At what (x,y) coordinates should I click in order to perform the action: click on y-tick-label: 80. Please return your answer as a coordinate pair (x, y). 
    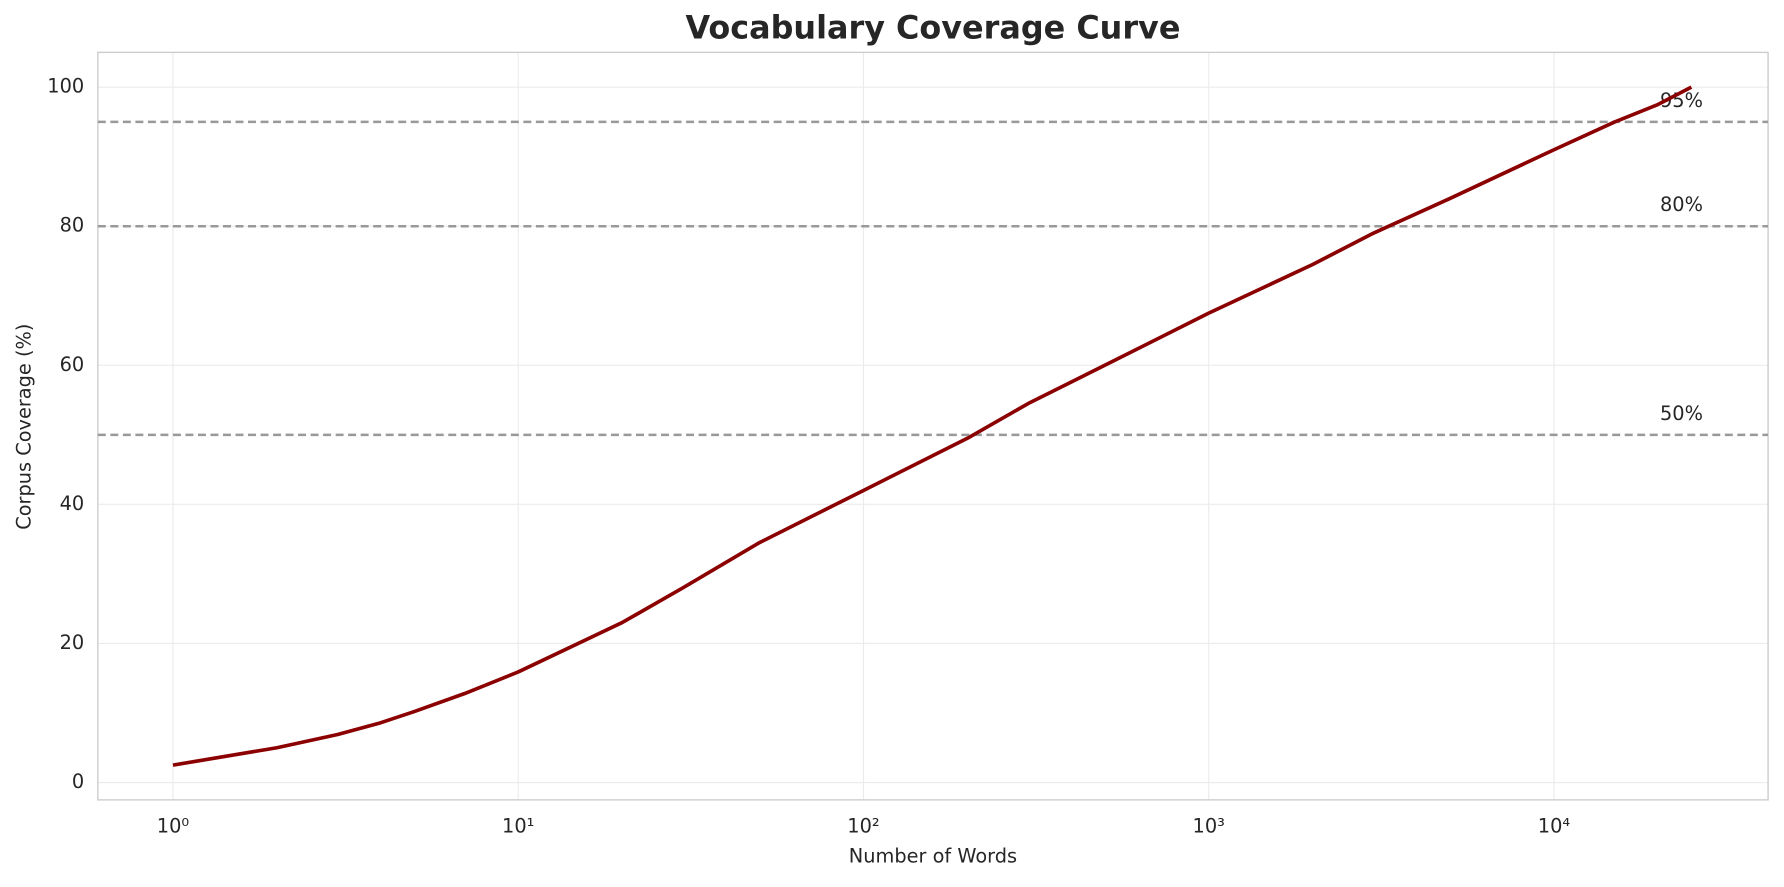
    Looking at the image, I should click on (72, 225).